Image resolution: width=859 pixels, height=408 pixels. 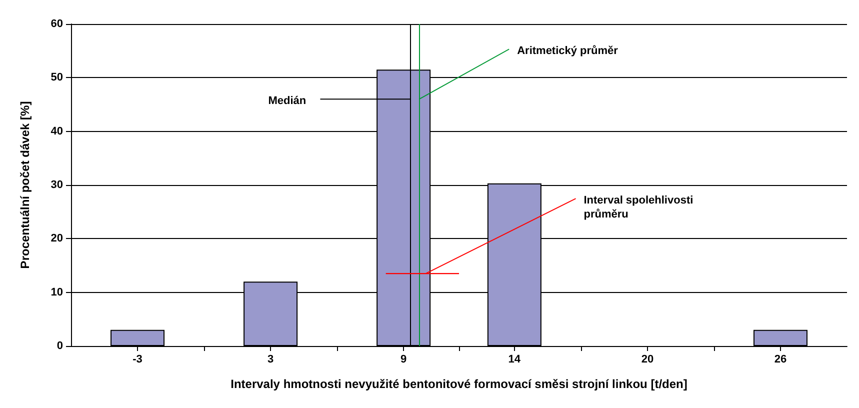 I want to click on annotation: Medián, so click(x=287, y=101).